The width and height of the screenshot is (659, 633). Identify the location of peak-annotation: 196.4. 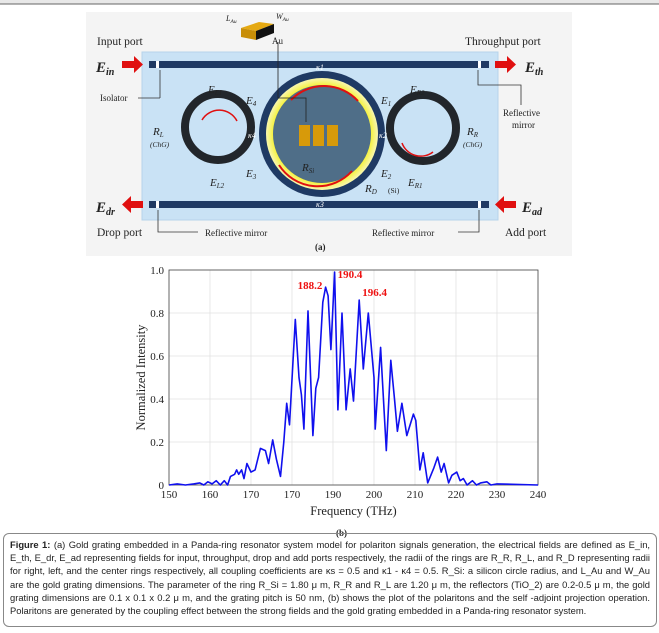
(374, 293).